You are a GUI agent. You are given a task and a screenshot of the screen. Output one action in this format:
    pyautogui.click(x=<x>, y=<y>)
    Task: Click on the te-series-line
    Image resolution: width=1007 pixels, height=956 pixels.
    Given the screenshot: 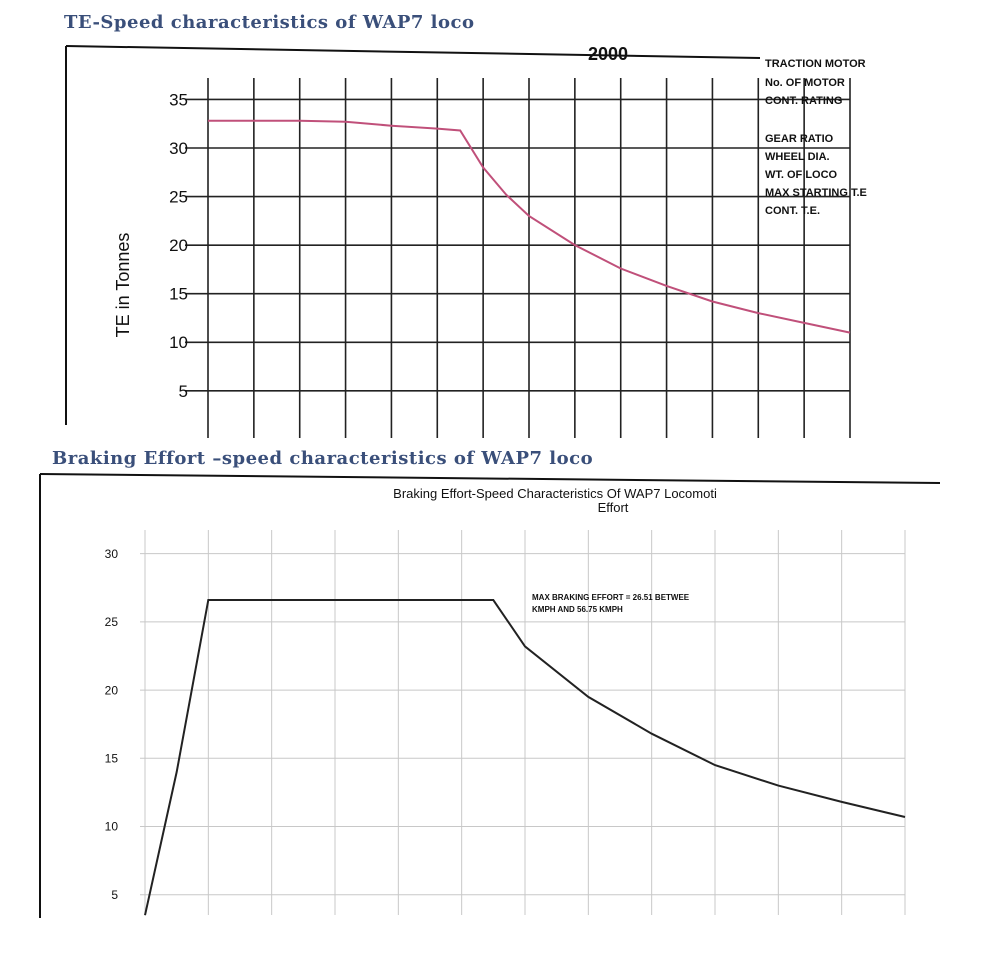 What is the action you would take?
    pyautogui.click(x=529, y=226)
    